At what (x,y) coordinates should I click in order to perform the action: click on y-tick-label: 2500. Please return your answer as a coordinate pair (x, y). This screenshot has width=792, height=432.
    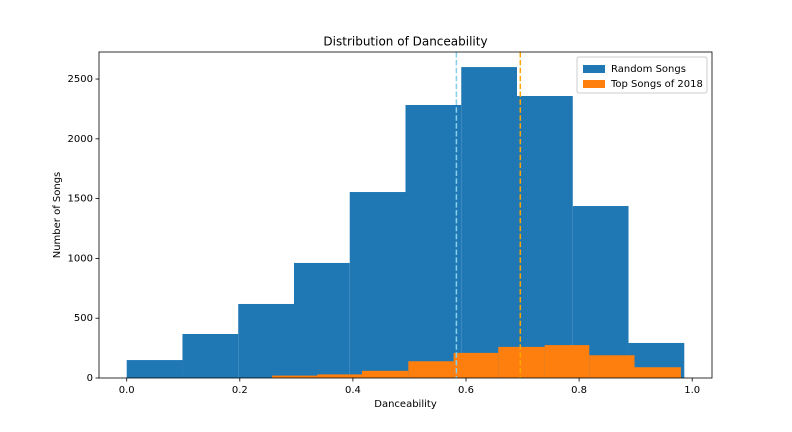
    Looking at the image, I should click on (80, 79).